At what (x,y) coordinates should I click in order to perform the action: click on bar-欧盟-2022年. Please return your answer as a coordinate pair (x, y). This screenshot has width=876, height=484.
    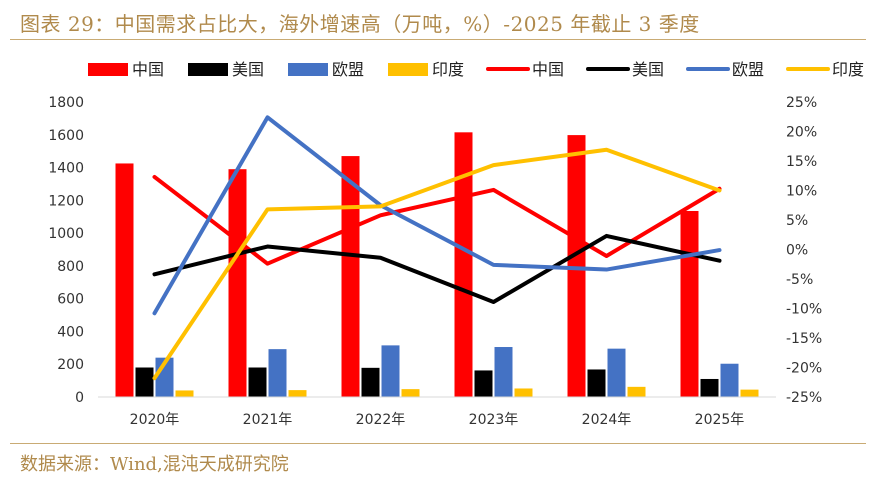
    Looking at the image, I should click on (390, 371).